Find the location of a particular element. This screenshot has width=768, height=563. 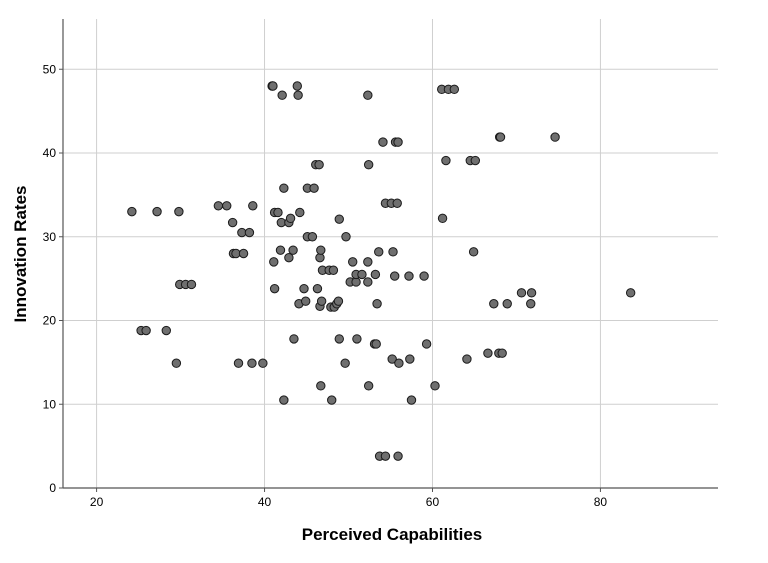

x-tick-label: 80 is located at coordinates (601, 502).